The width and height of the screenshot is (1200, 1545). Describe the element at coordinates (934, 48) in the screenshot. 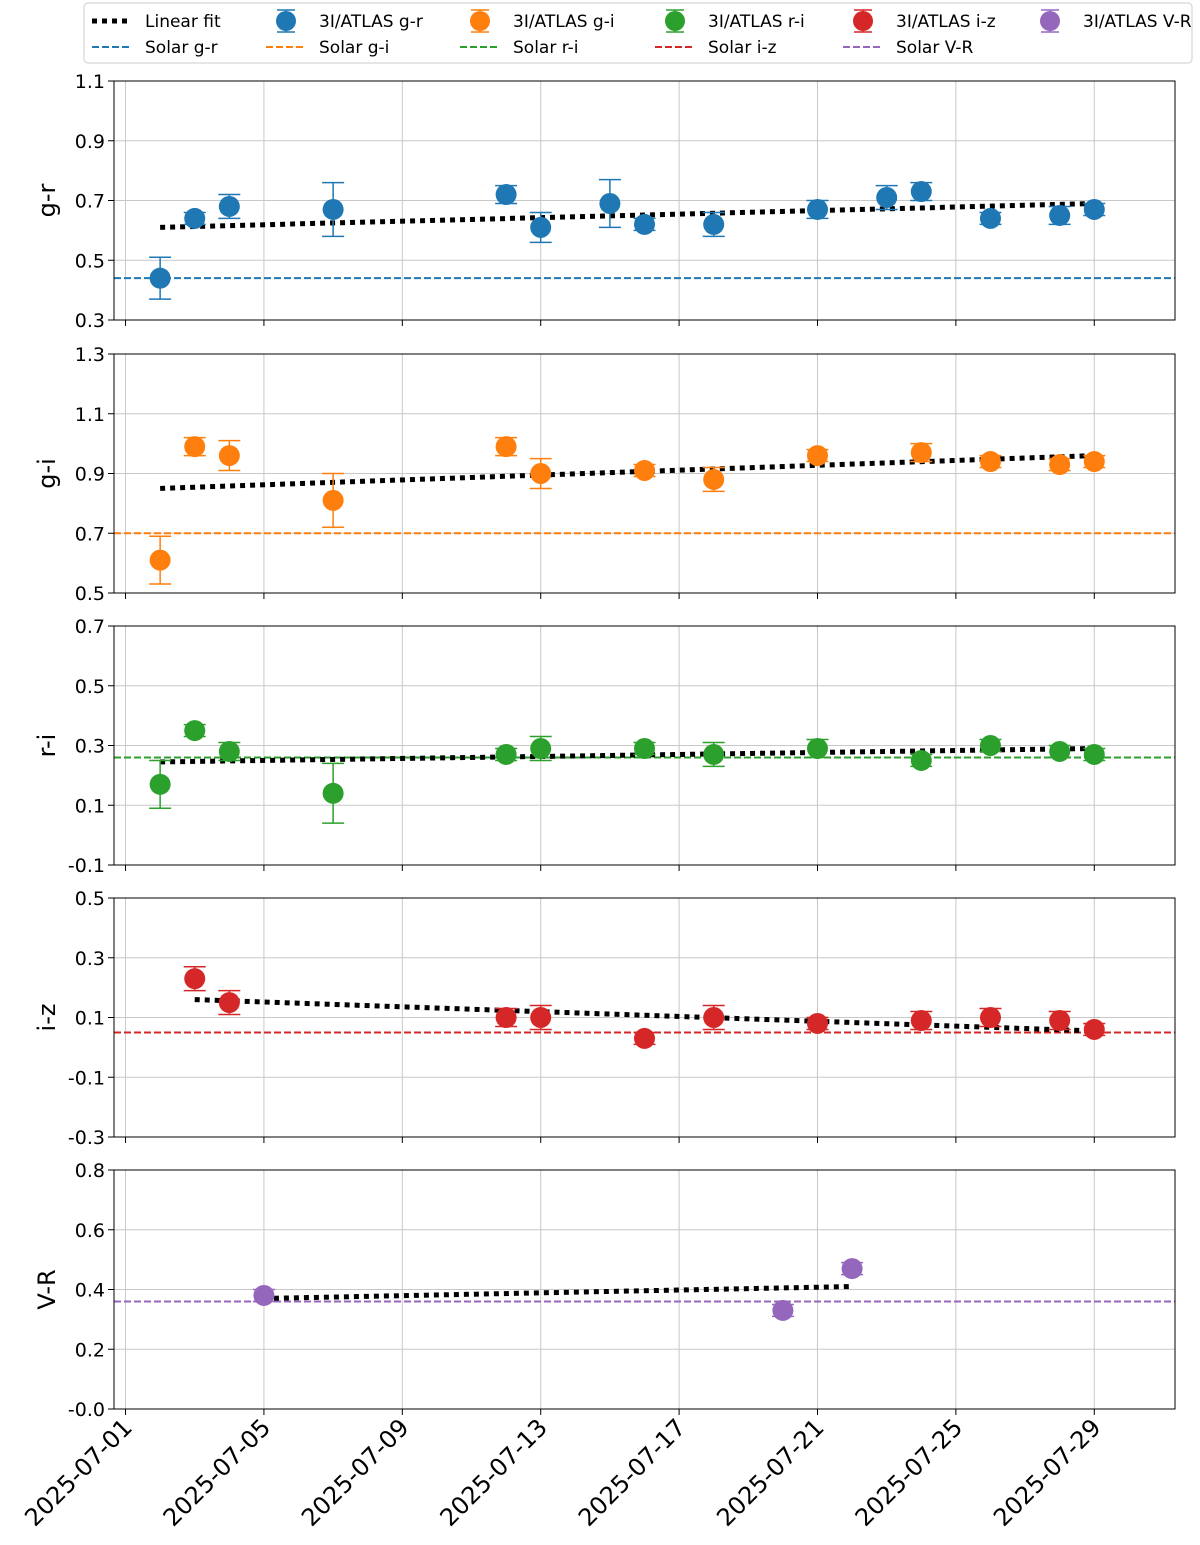

I see `legend-label: Solar V-R` at that location.